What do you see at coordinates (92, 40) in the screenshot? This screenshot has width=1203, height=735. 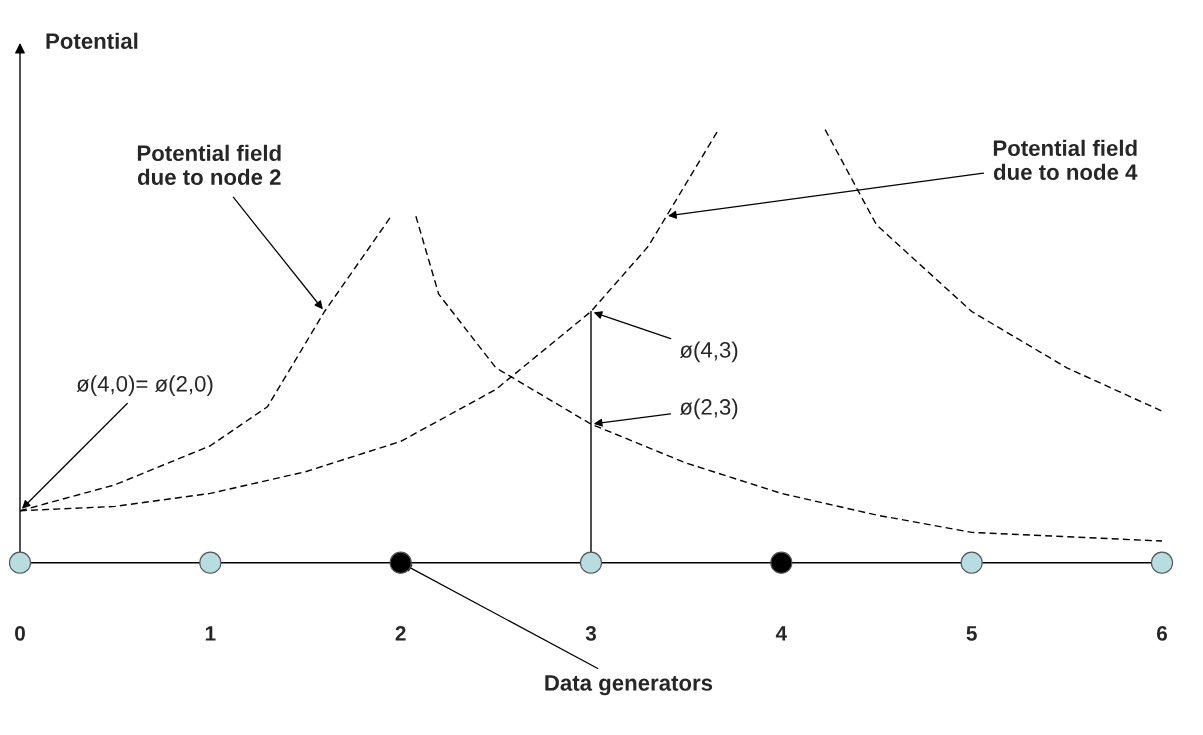 I see `y-axis-title: Potential` at bounding box center [92, 40].